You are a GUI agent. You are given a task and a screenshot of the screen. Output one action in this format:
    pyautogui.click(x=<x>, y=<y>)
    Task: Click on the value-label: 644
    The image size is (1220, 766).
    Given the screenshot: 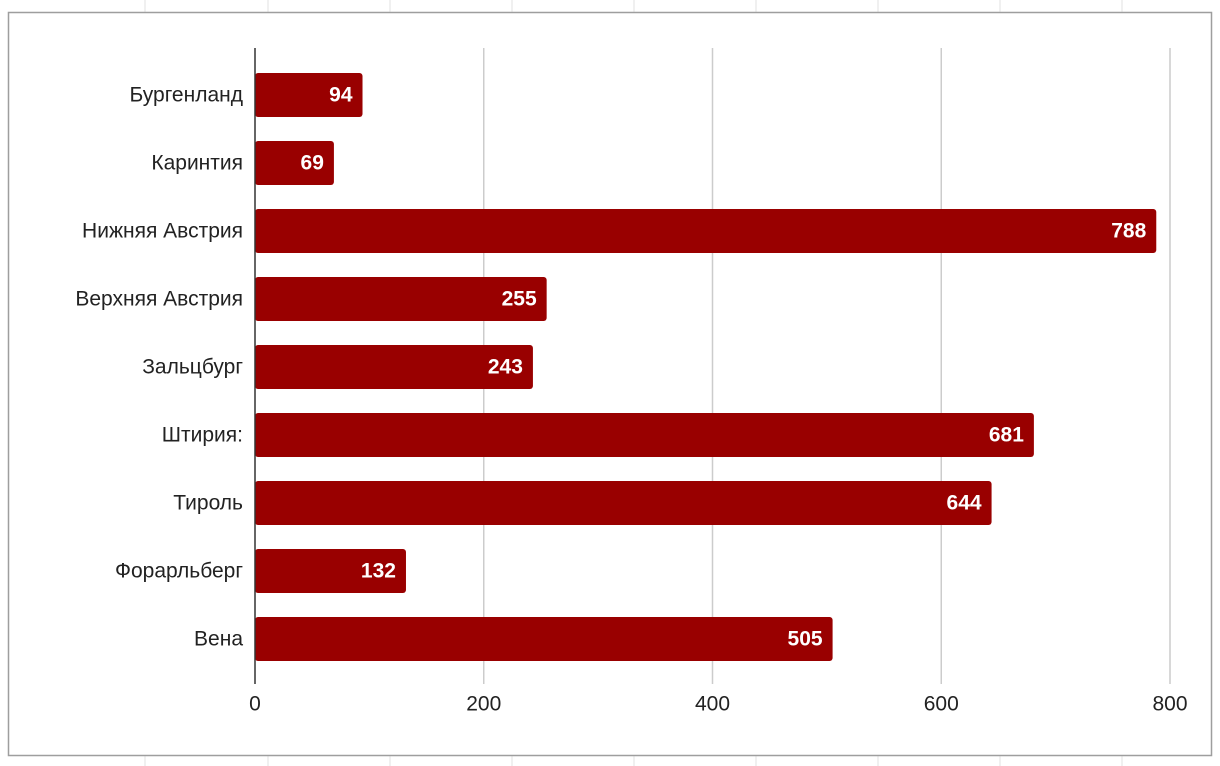 What is the action you would take?
    pyautogui.click(x=964, y=503)
    